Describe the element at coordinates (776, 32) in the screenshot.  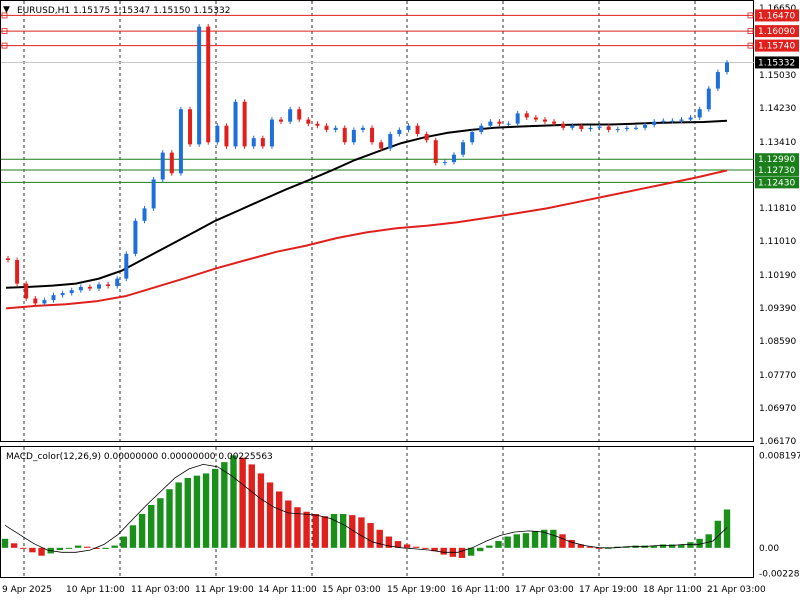
I see `level-price-label: 1.16090` at that location.